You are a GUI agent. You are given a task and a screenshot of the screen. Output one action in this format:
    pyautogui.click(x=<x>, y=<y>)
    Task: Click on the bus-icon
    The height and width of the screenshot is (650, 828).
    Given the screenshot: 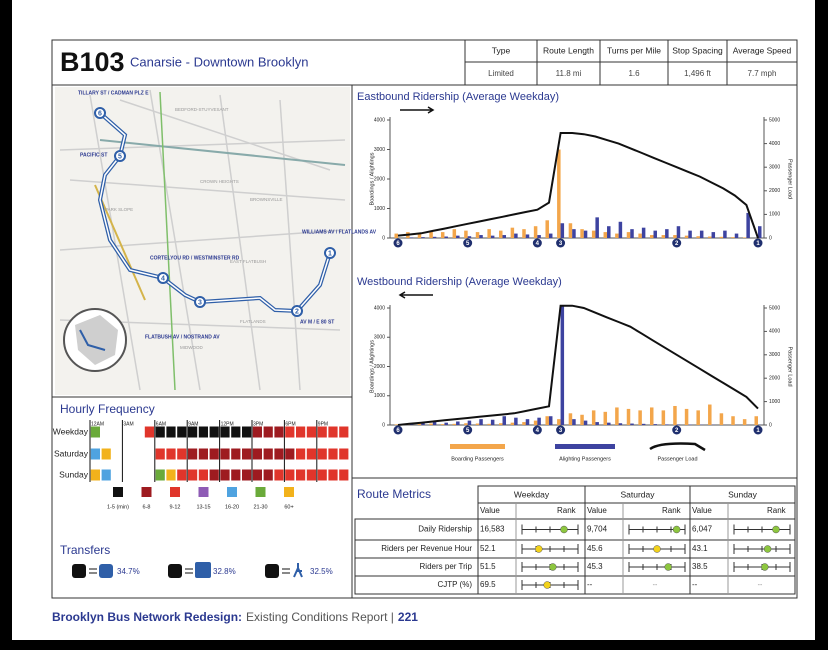 What is the action you would take?
    pyautogui.click(x=272, y=571)
    